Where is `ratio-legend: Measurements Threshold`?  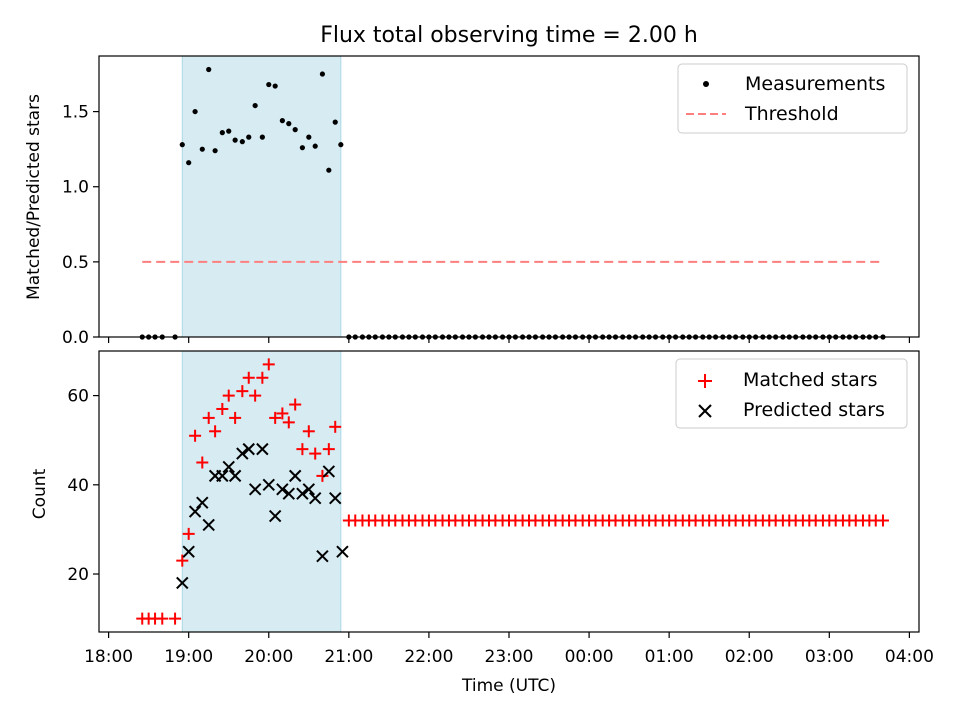 ratio-legend: Measurements Threshold is located at coordinates (792, 98).